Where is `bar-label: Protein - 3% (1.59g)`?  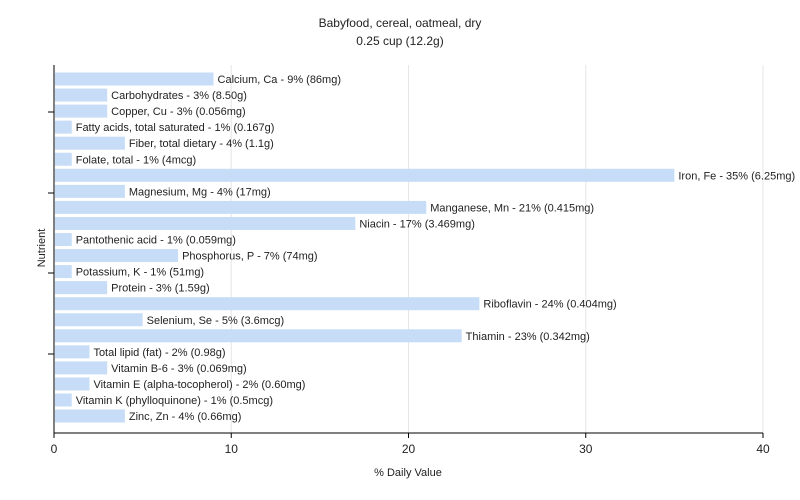
bar-label: Protein - 3% (1.59g) is located at coordinates (160, 289).